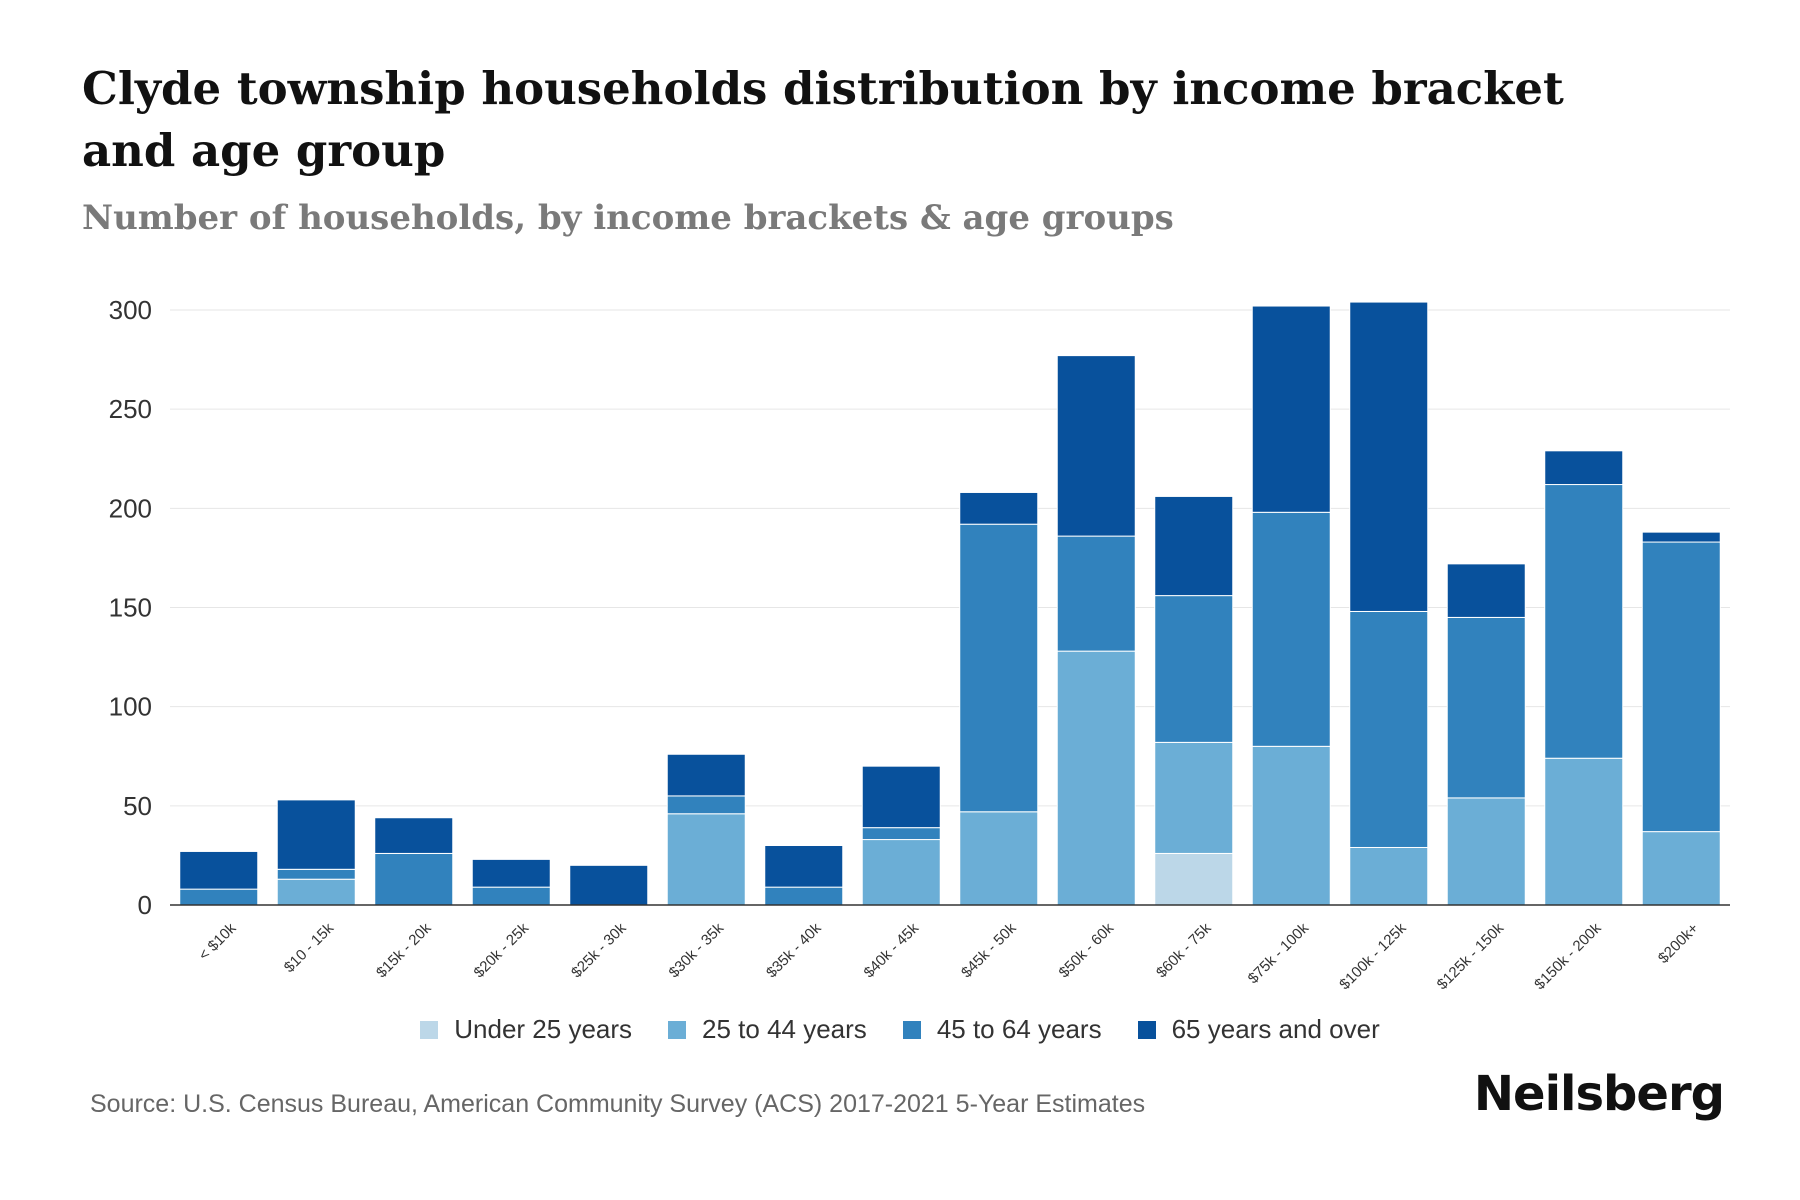  Describe the element at coordinates (130, 310) in the screenshot. I see `y-tick-label: 300` at that location.